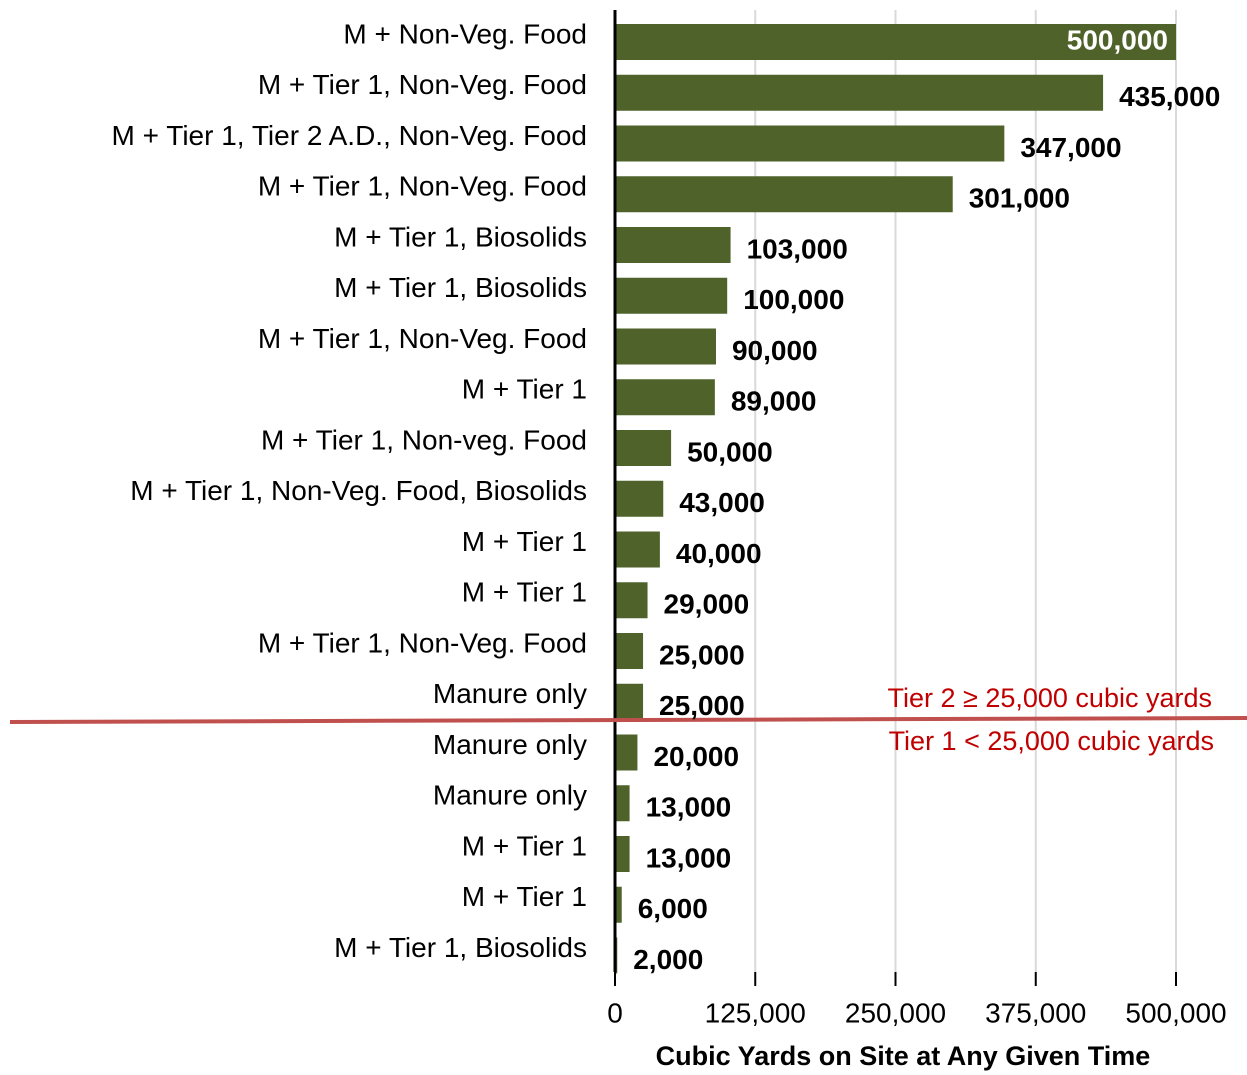  What do you see at coordinates (775, 350) in the screenshot?
I see `value-label: 90,000` at bounding box center [775, 350].